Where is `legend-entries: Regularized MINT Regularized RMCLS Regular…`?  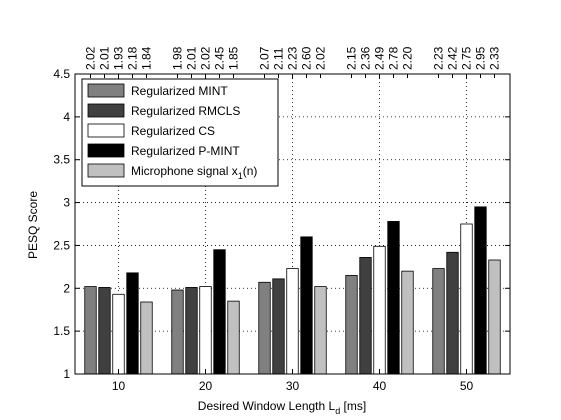
legend-entries: Regularized MINT Regularized RMCLS Regular… is located at coordinates (172, 132).